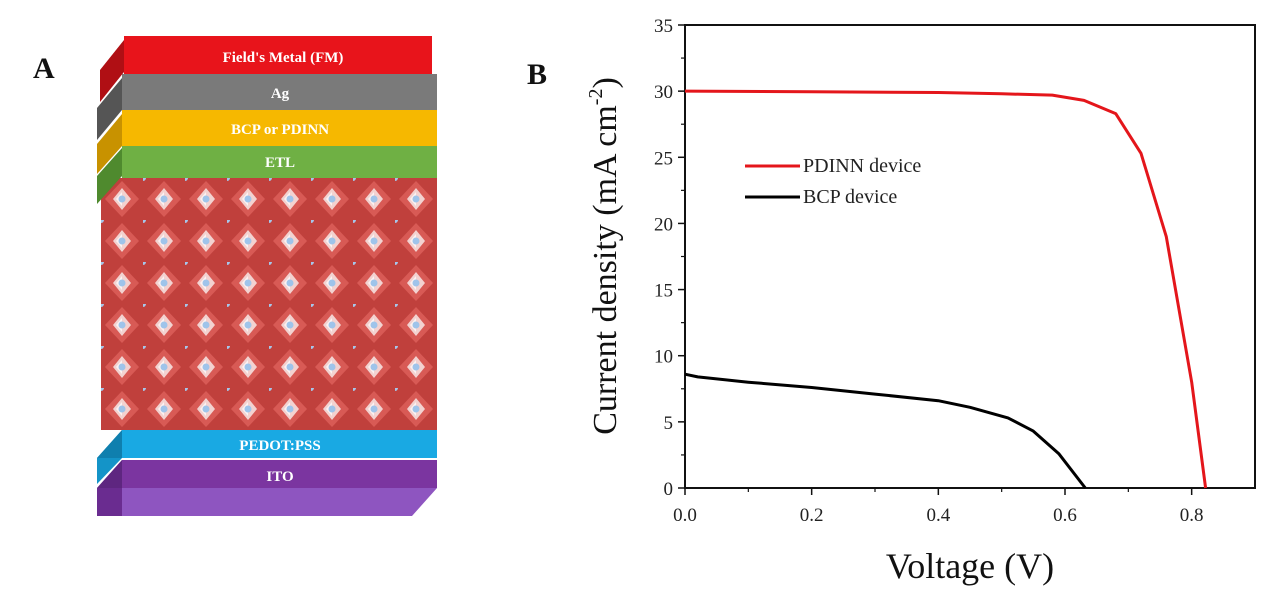 This screenshot has width=1280, height=600. I want to click on y-axis-title-main: Current density (mA cm, so click(605, 270).